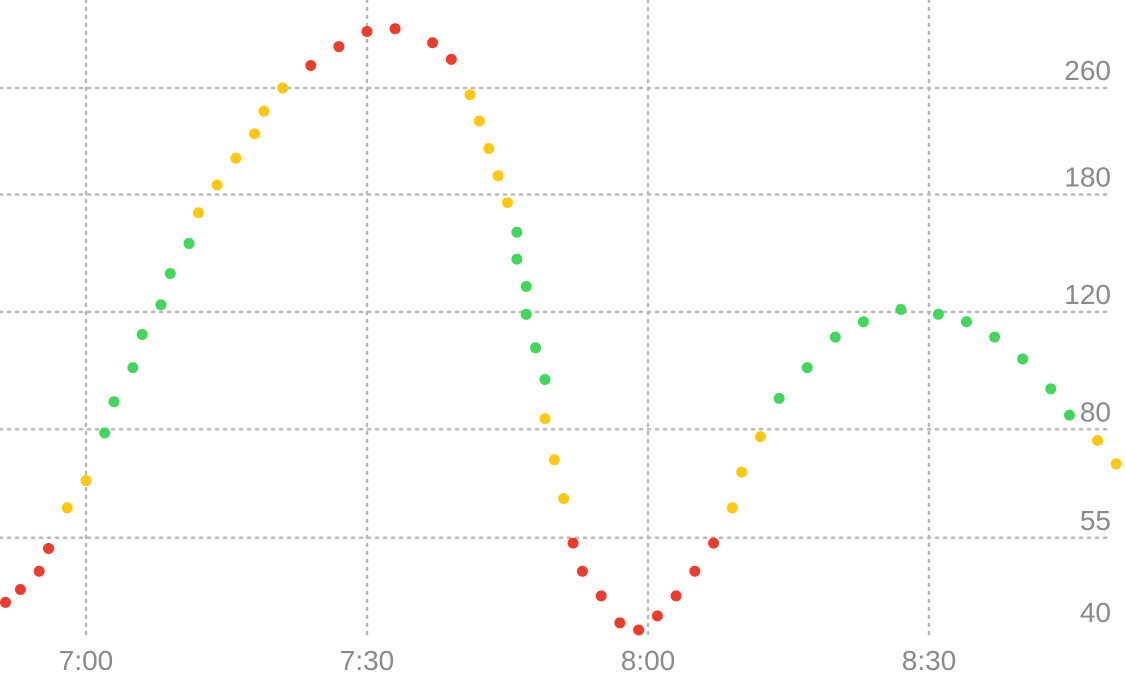 The height and width of the screenshot is (674, 1125). What do you see at coordinates (929, 659) in the screenshot?
I see `x-tick-label: 8:30` at bounding box center [929, 659].